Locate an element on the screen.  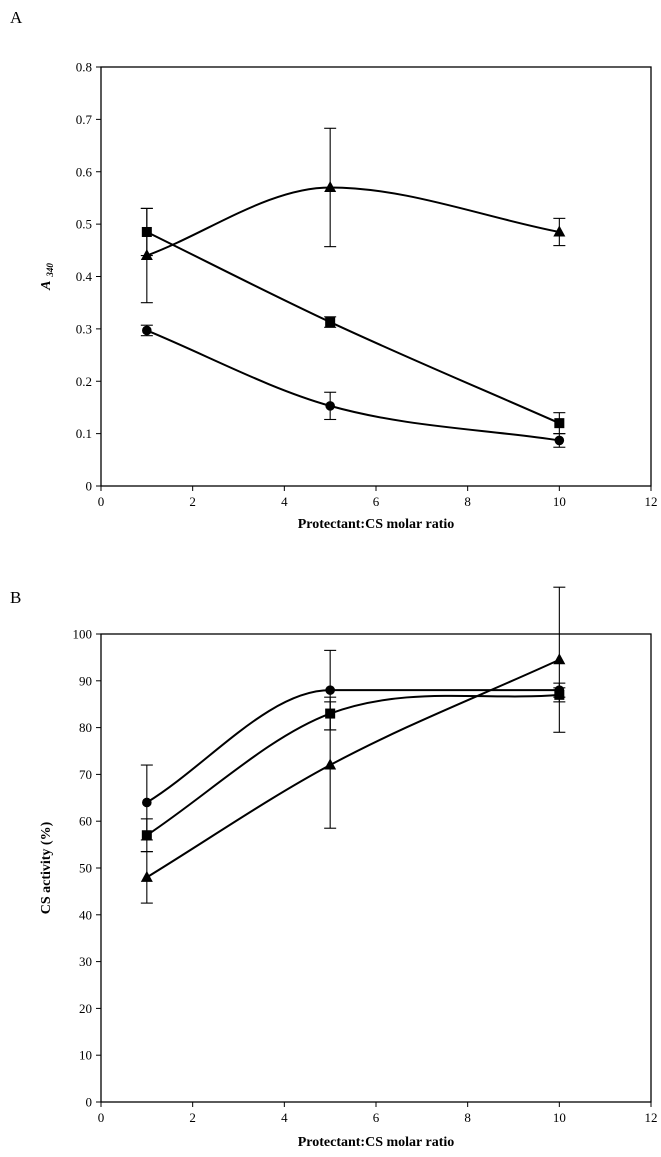
y-tick-label: 100 is located at coordinates (83, 634).